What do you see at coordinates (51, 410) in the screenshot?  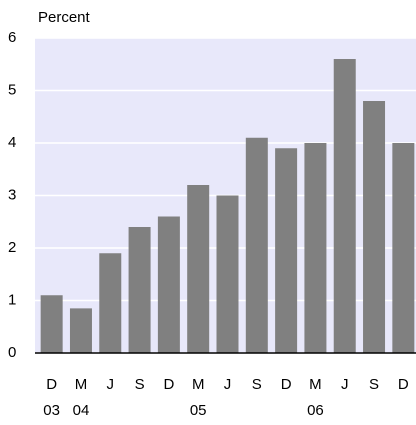 I see `x-year-label: 03` at bounding box center [51, 410].